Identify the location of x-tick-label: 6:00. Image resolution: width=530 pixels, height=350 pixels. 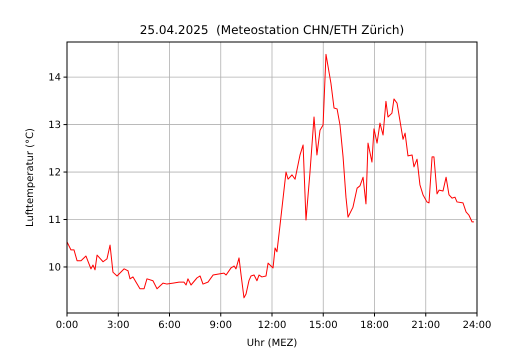
(169, 325).